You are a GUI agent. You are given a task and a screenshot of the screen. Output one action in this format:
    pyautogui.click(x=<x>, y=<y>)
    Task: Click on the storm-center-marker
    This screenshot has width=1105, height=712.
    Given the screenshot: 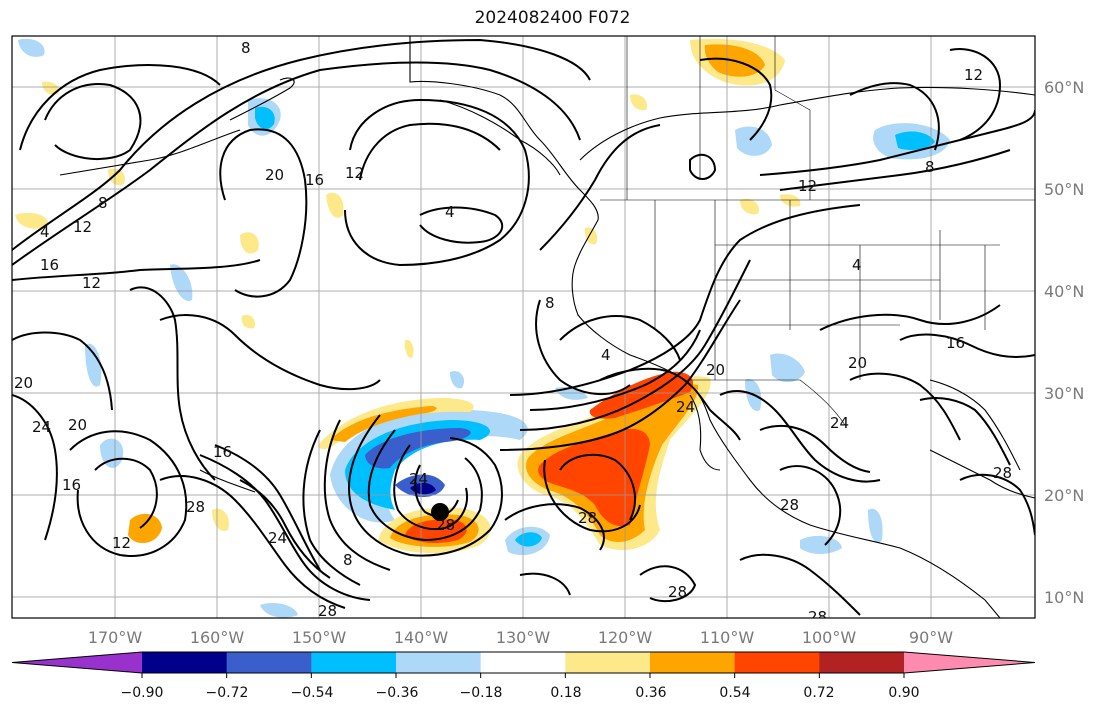 What is the action you would take?
    pyautogui.click(x=440, y=512)
    